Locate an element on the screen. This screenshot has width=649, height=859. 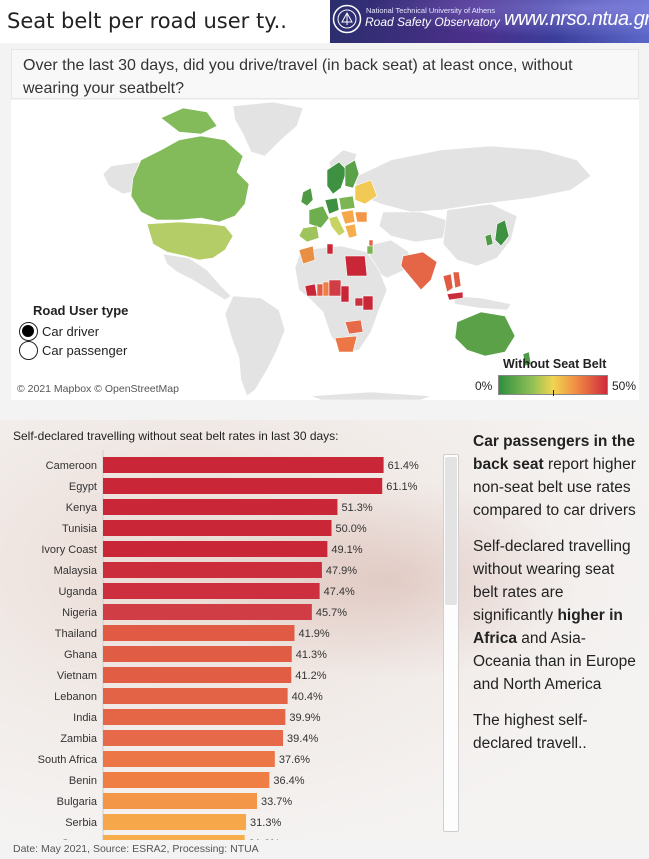
country-canada is located at coordinates (190, 179).